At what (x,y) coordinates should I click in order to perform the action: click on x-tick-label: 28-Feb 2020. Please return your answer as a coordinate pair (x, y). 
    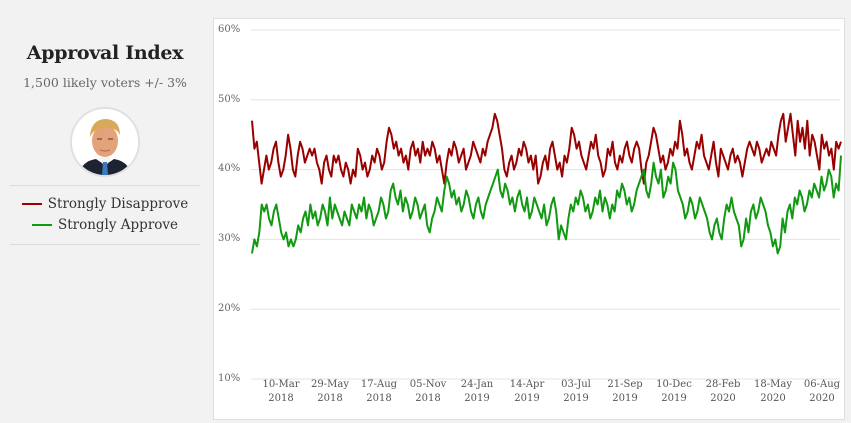
    Looking at the image, I should click on (723, 391).